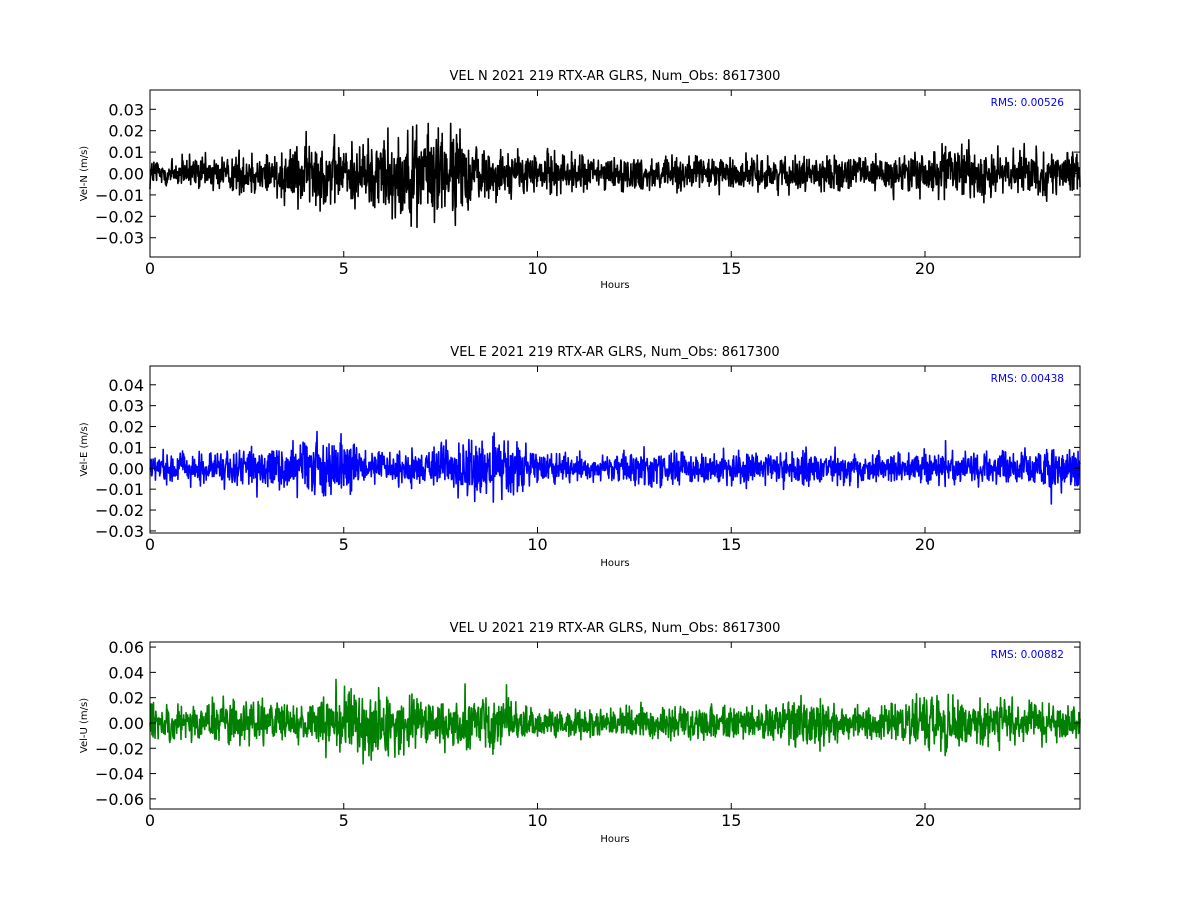  I want to click on y-tick-label: −0.04, so click(119, 774).